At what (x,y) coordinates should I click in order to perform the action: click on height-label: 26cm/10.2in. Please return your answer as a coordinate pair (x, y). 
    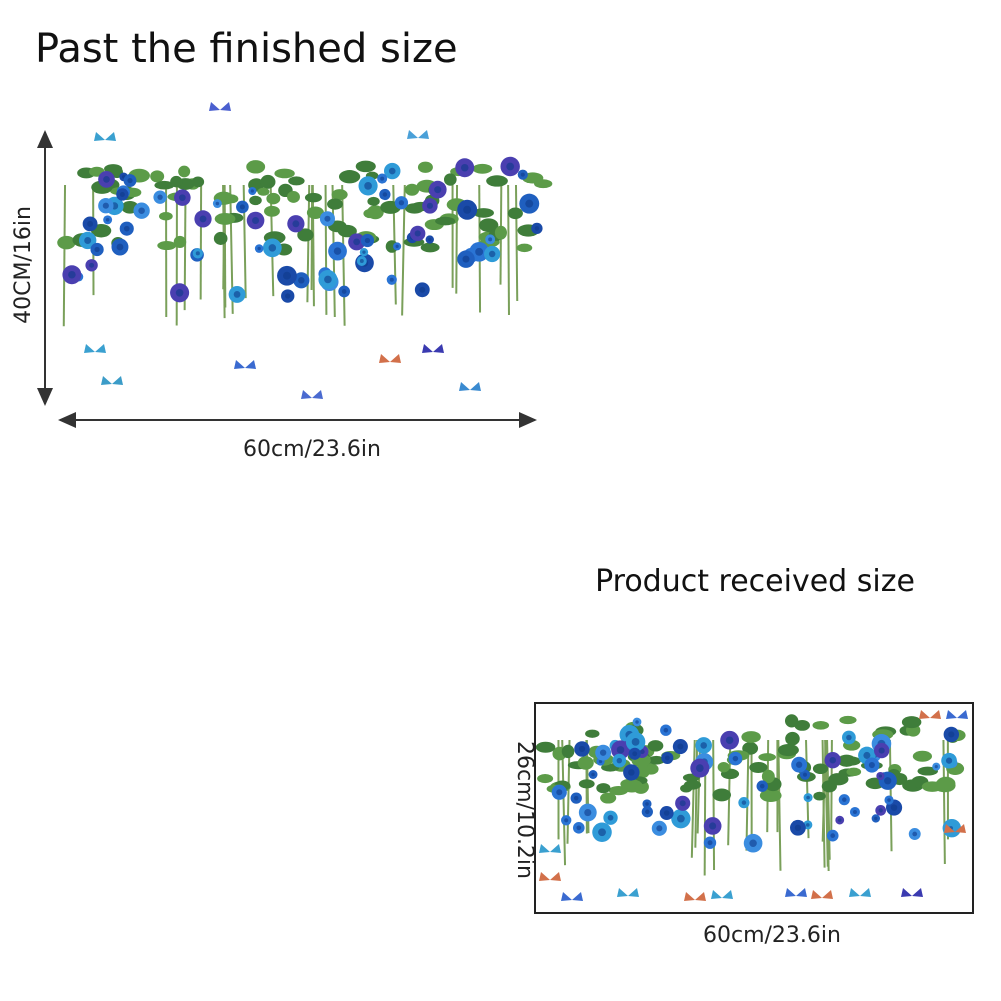
    Looking at the image, I should click on (524, 810).